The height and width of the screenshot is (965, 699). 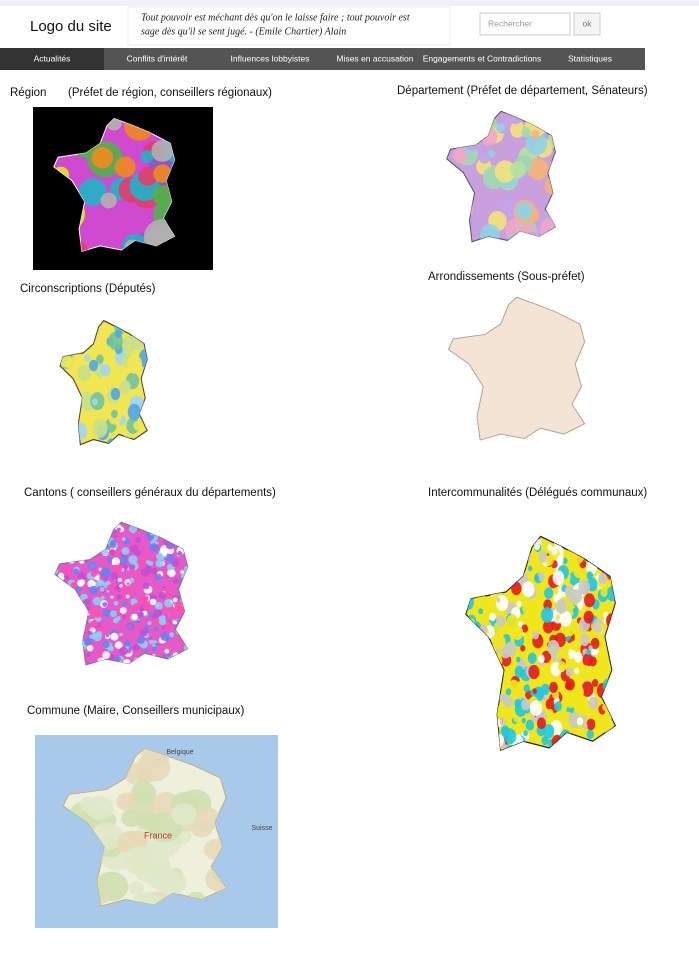 What do you see at coordinates (525, 24) in the screenshot?
I see `search-input` at bounding box center [525, 24].